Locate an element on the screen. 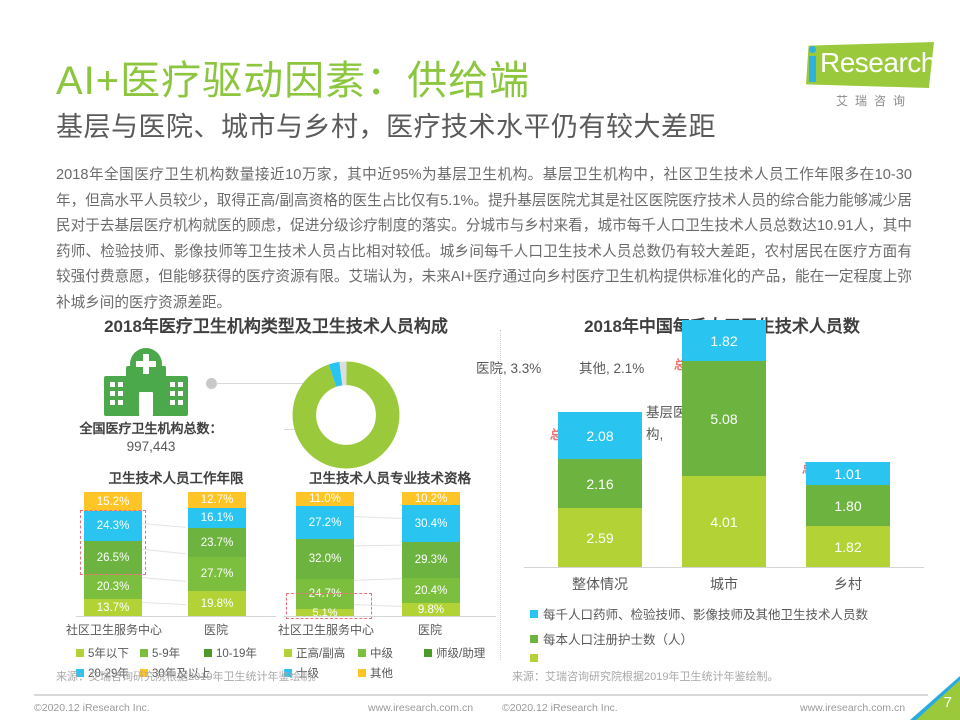 This screenshot has height=720, width=960. legend-label: 正高/副高 is located at coordinates (321, 654).